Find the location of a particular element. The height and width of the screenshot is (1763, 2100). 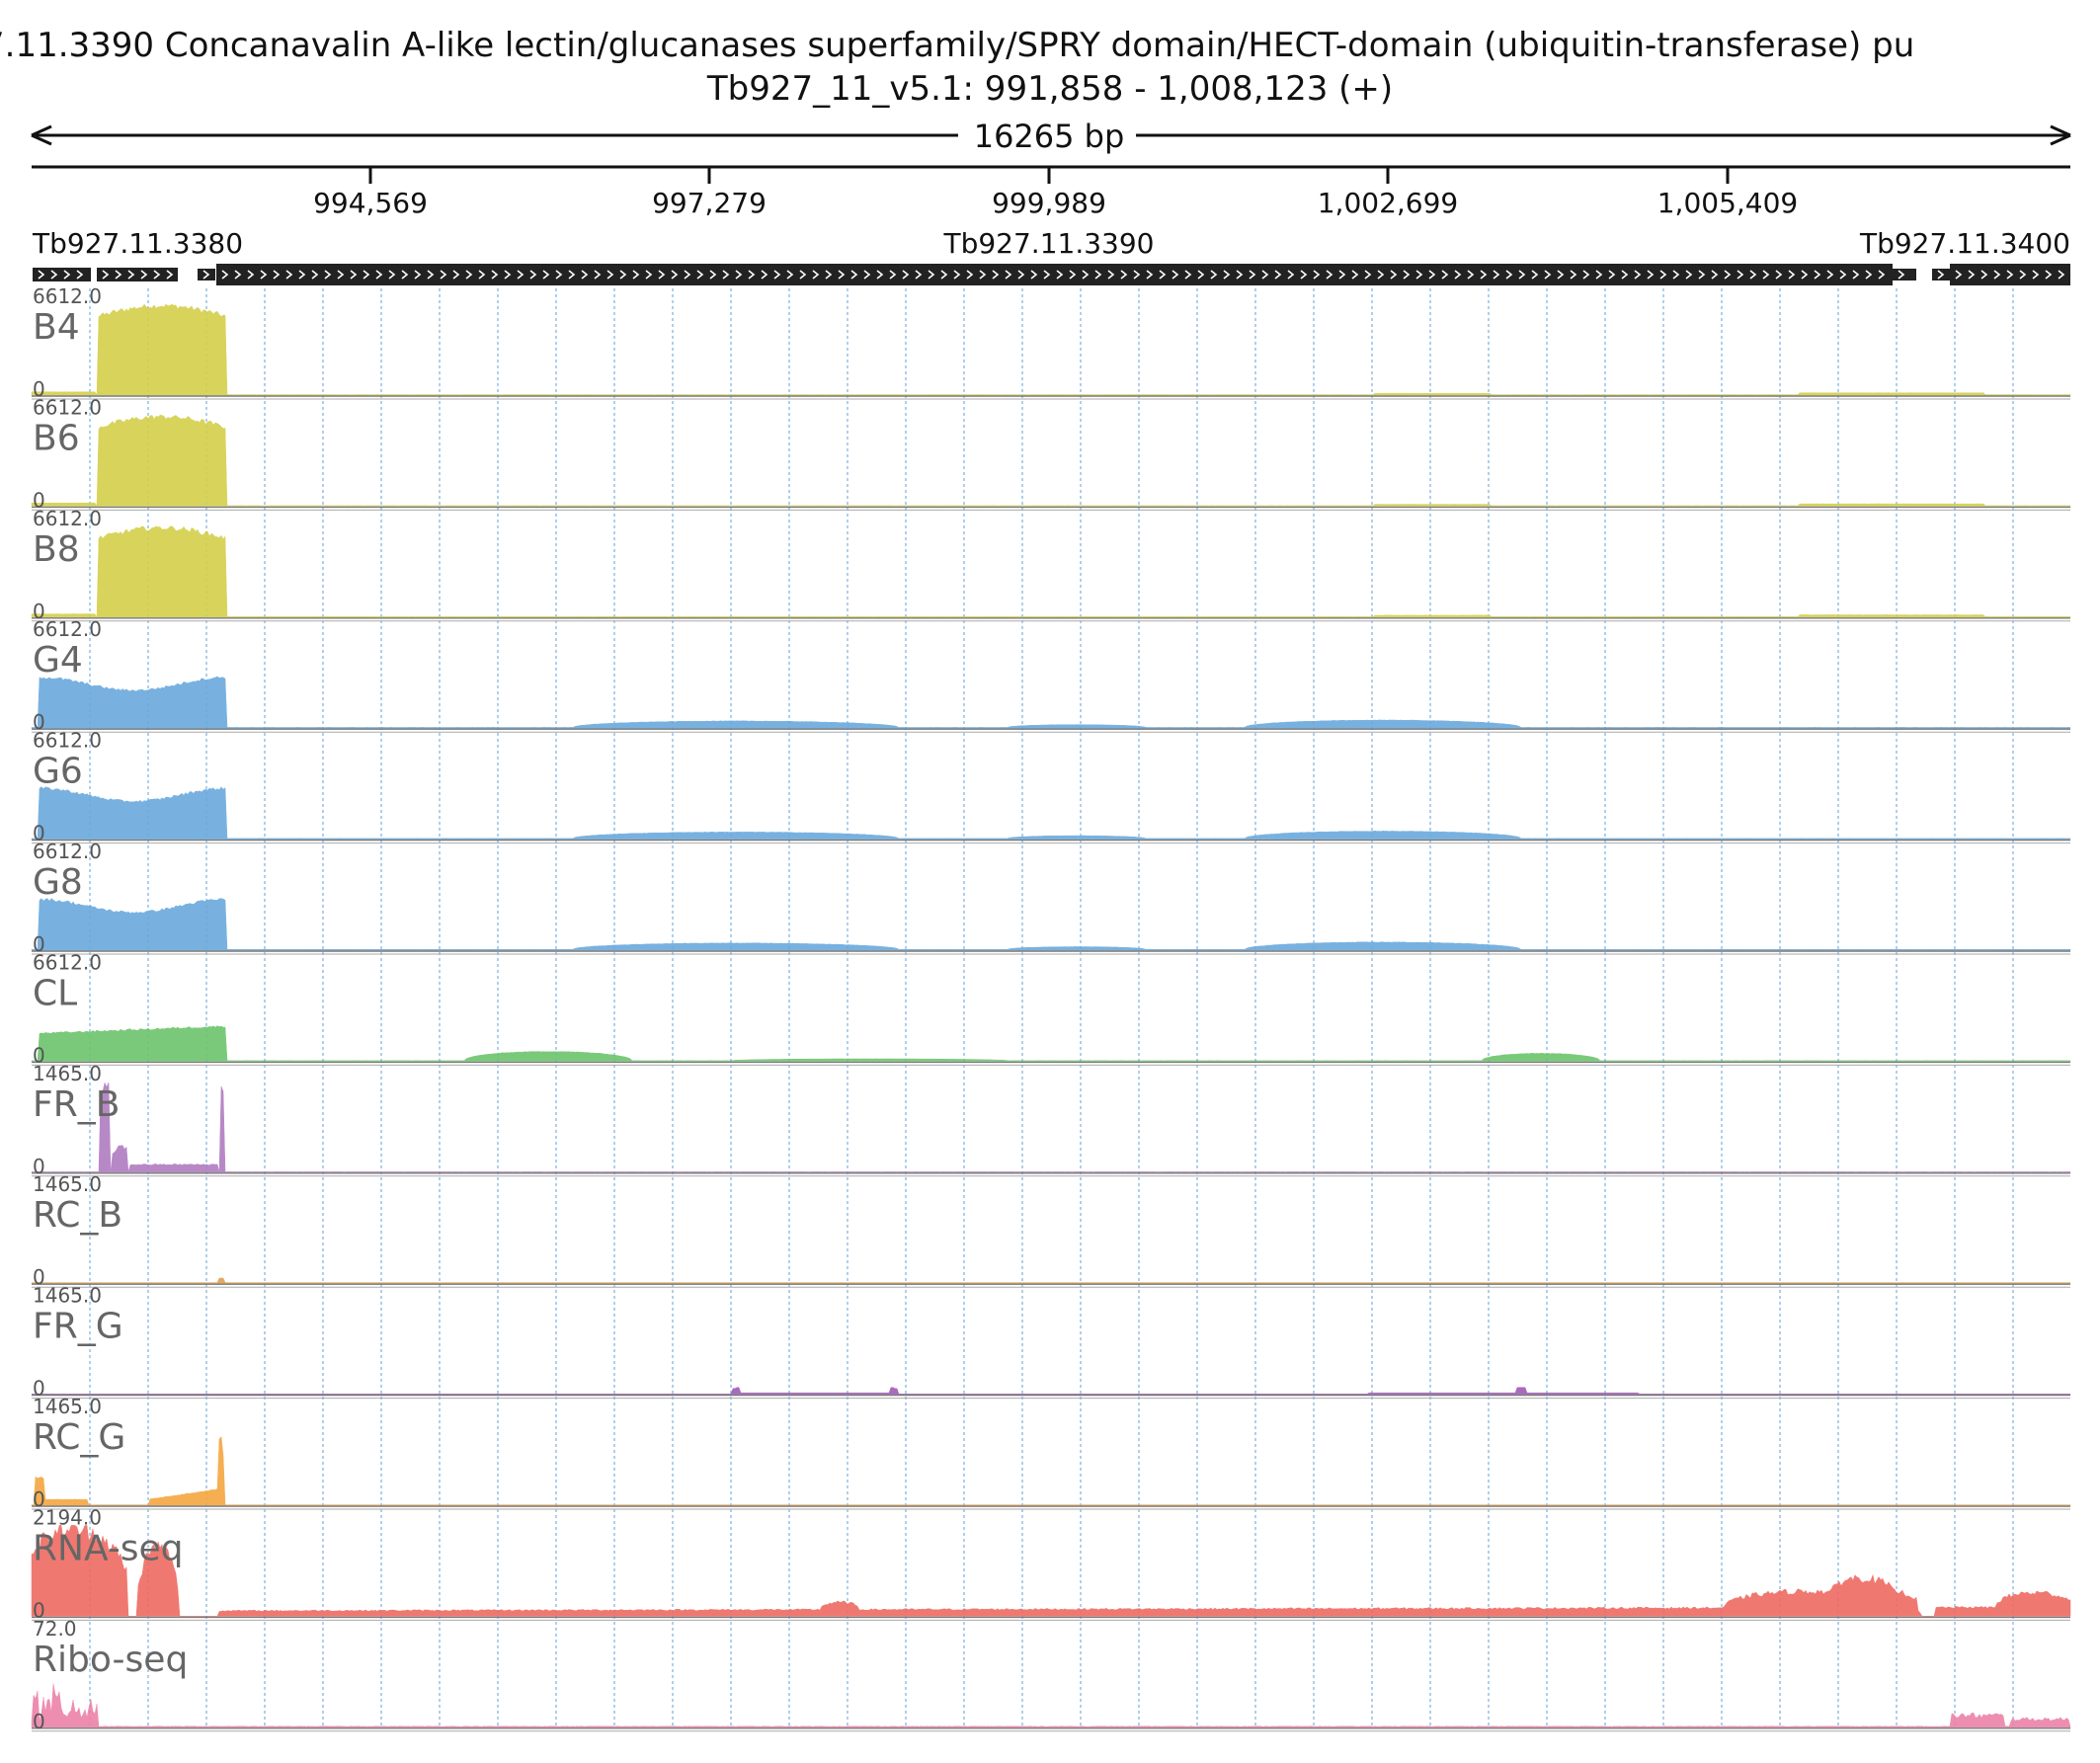

gene-3400-utr is located at coordinates (1941, 274).